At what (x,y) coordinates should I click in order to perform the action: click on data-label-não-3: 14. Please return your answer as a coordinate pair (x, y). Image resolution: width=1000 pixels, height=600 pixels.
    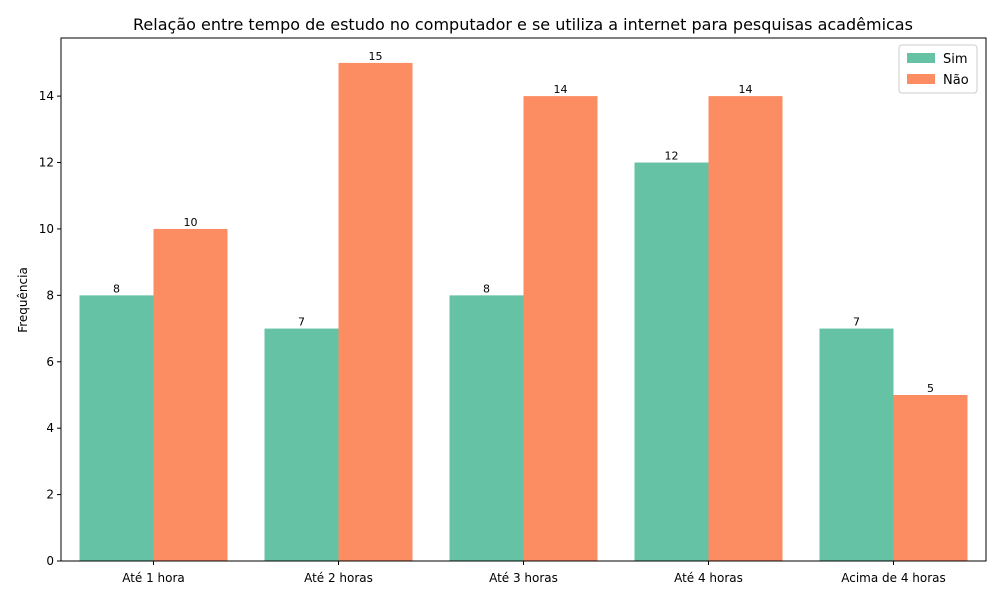
    Looking at the image, I should click on (561, 89).